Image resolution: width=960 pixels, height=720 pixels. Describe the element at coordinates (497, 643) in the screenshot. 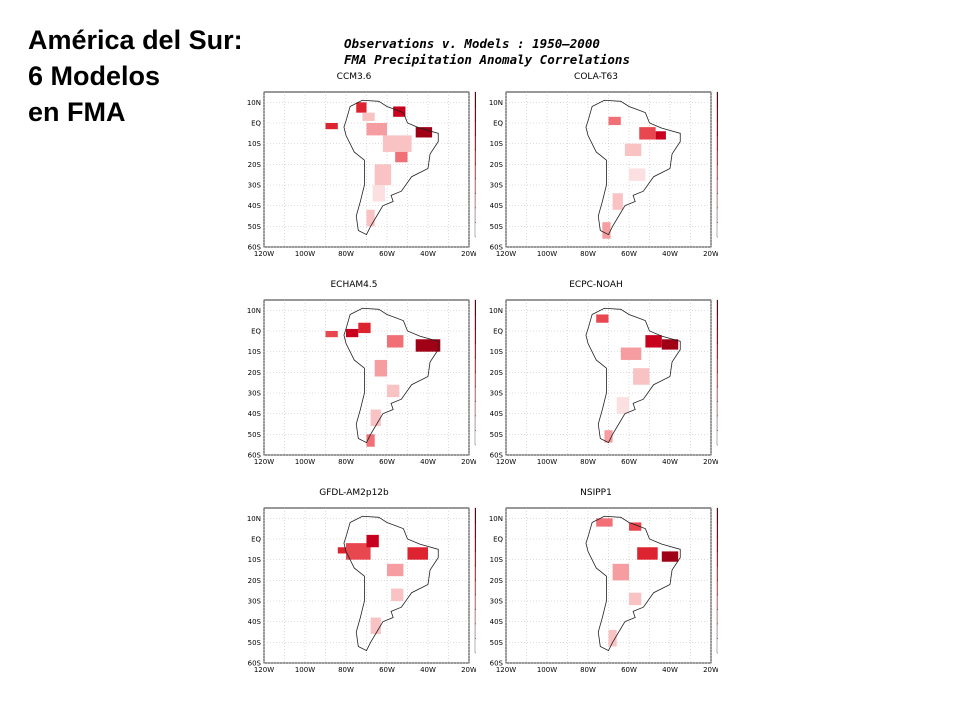

I see `lat-tick-label: 50S` at that location.